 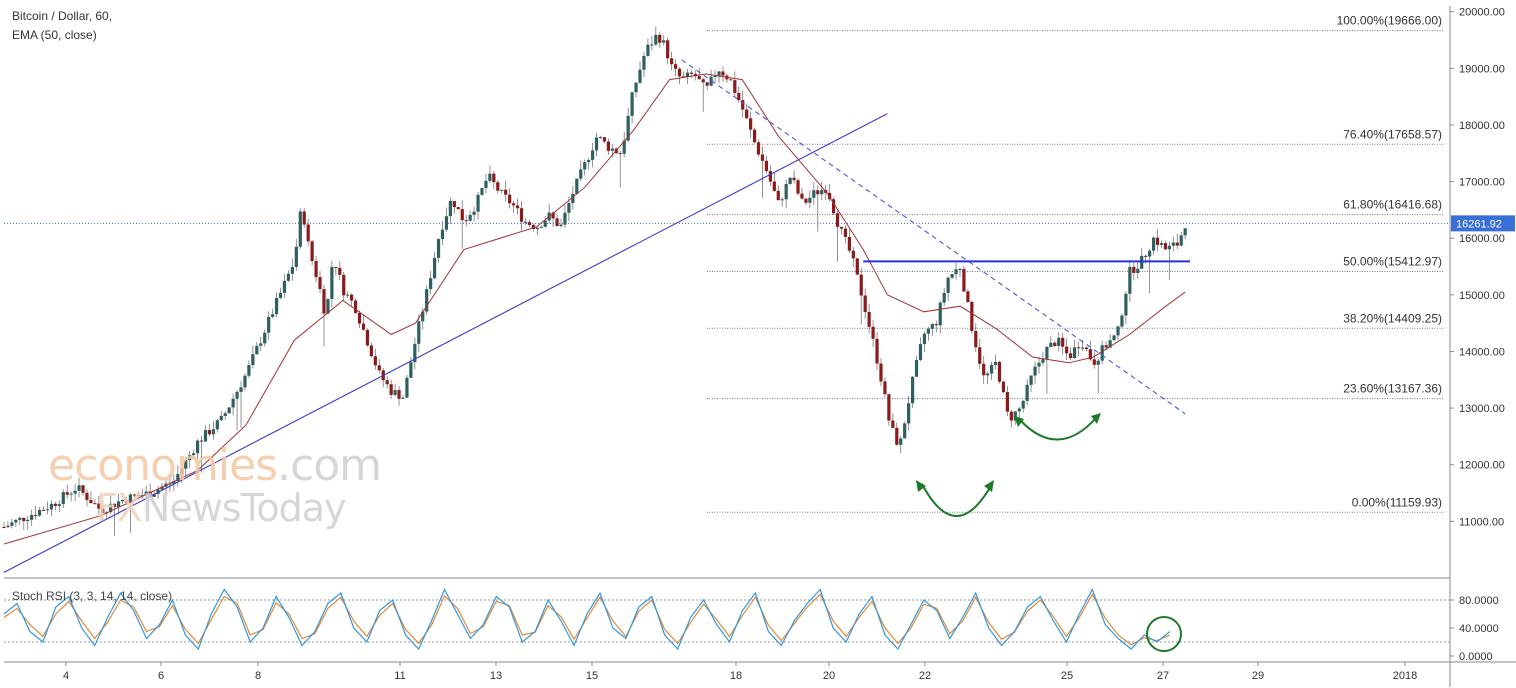 I want to click on x-tick-label: 11, so click(x=399, y=676).